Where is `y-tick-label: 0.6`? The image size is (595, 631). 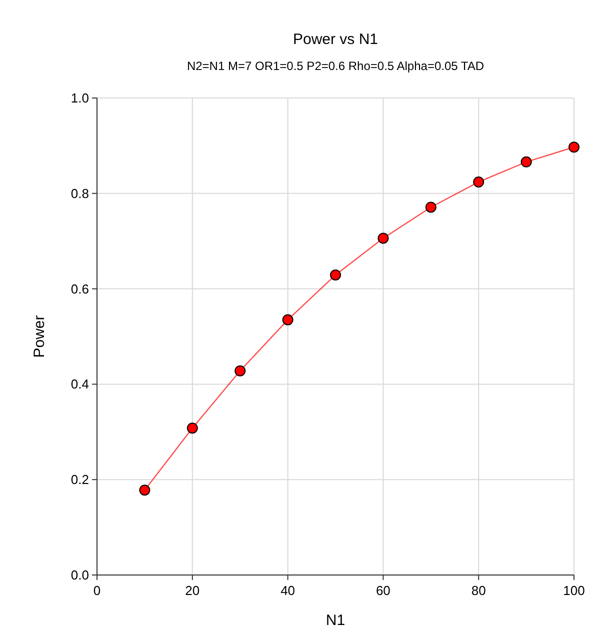
y-tick-label: 0.6 is located at coordinates (79, 288).